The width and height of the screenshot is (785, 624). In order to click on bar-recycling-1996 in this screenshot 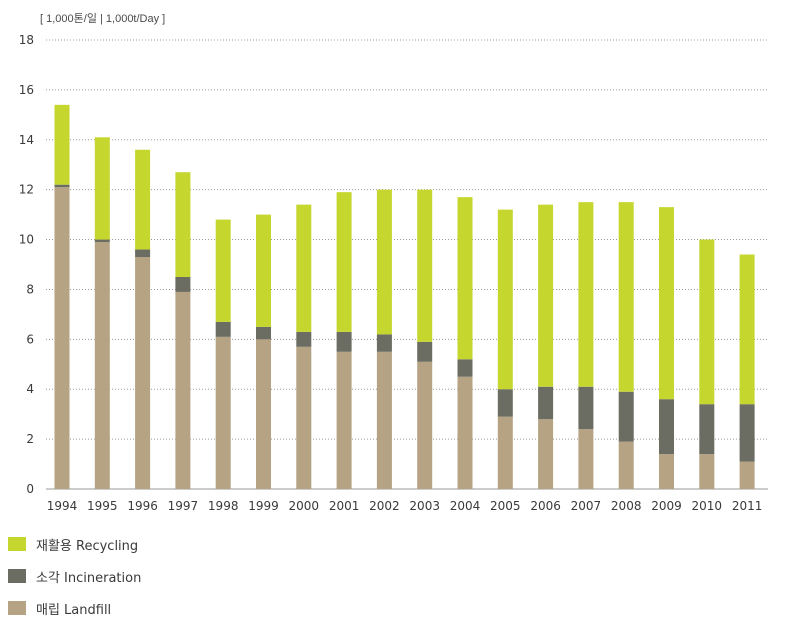, I will do `click(143, 199)`.